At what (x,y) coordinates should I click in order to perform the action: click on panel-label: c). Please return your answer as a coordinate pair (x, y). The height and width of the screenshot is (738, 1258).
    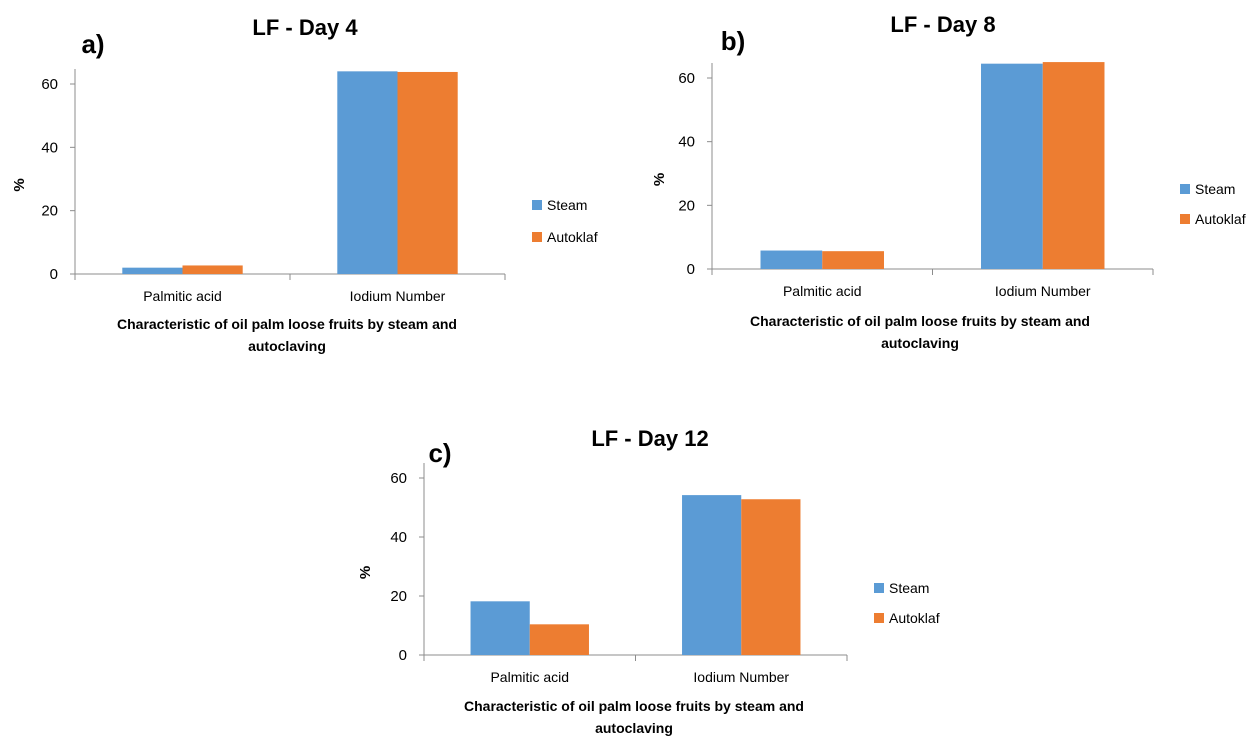
    Looking at the image, I should click on (439, 453).